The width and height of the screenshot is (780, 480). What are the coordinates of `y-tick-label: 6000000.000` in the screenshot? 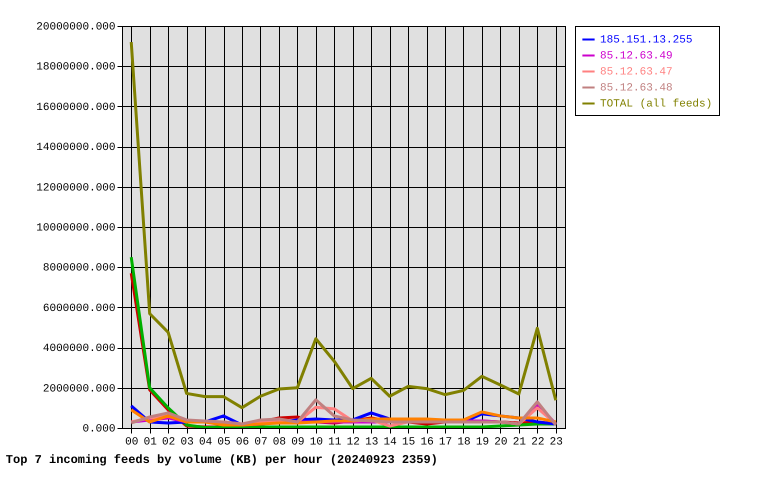 It's located at (79, 308).